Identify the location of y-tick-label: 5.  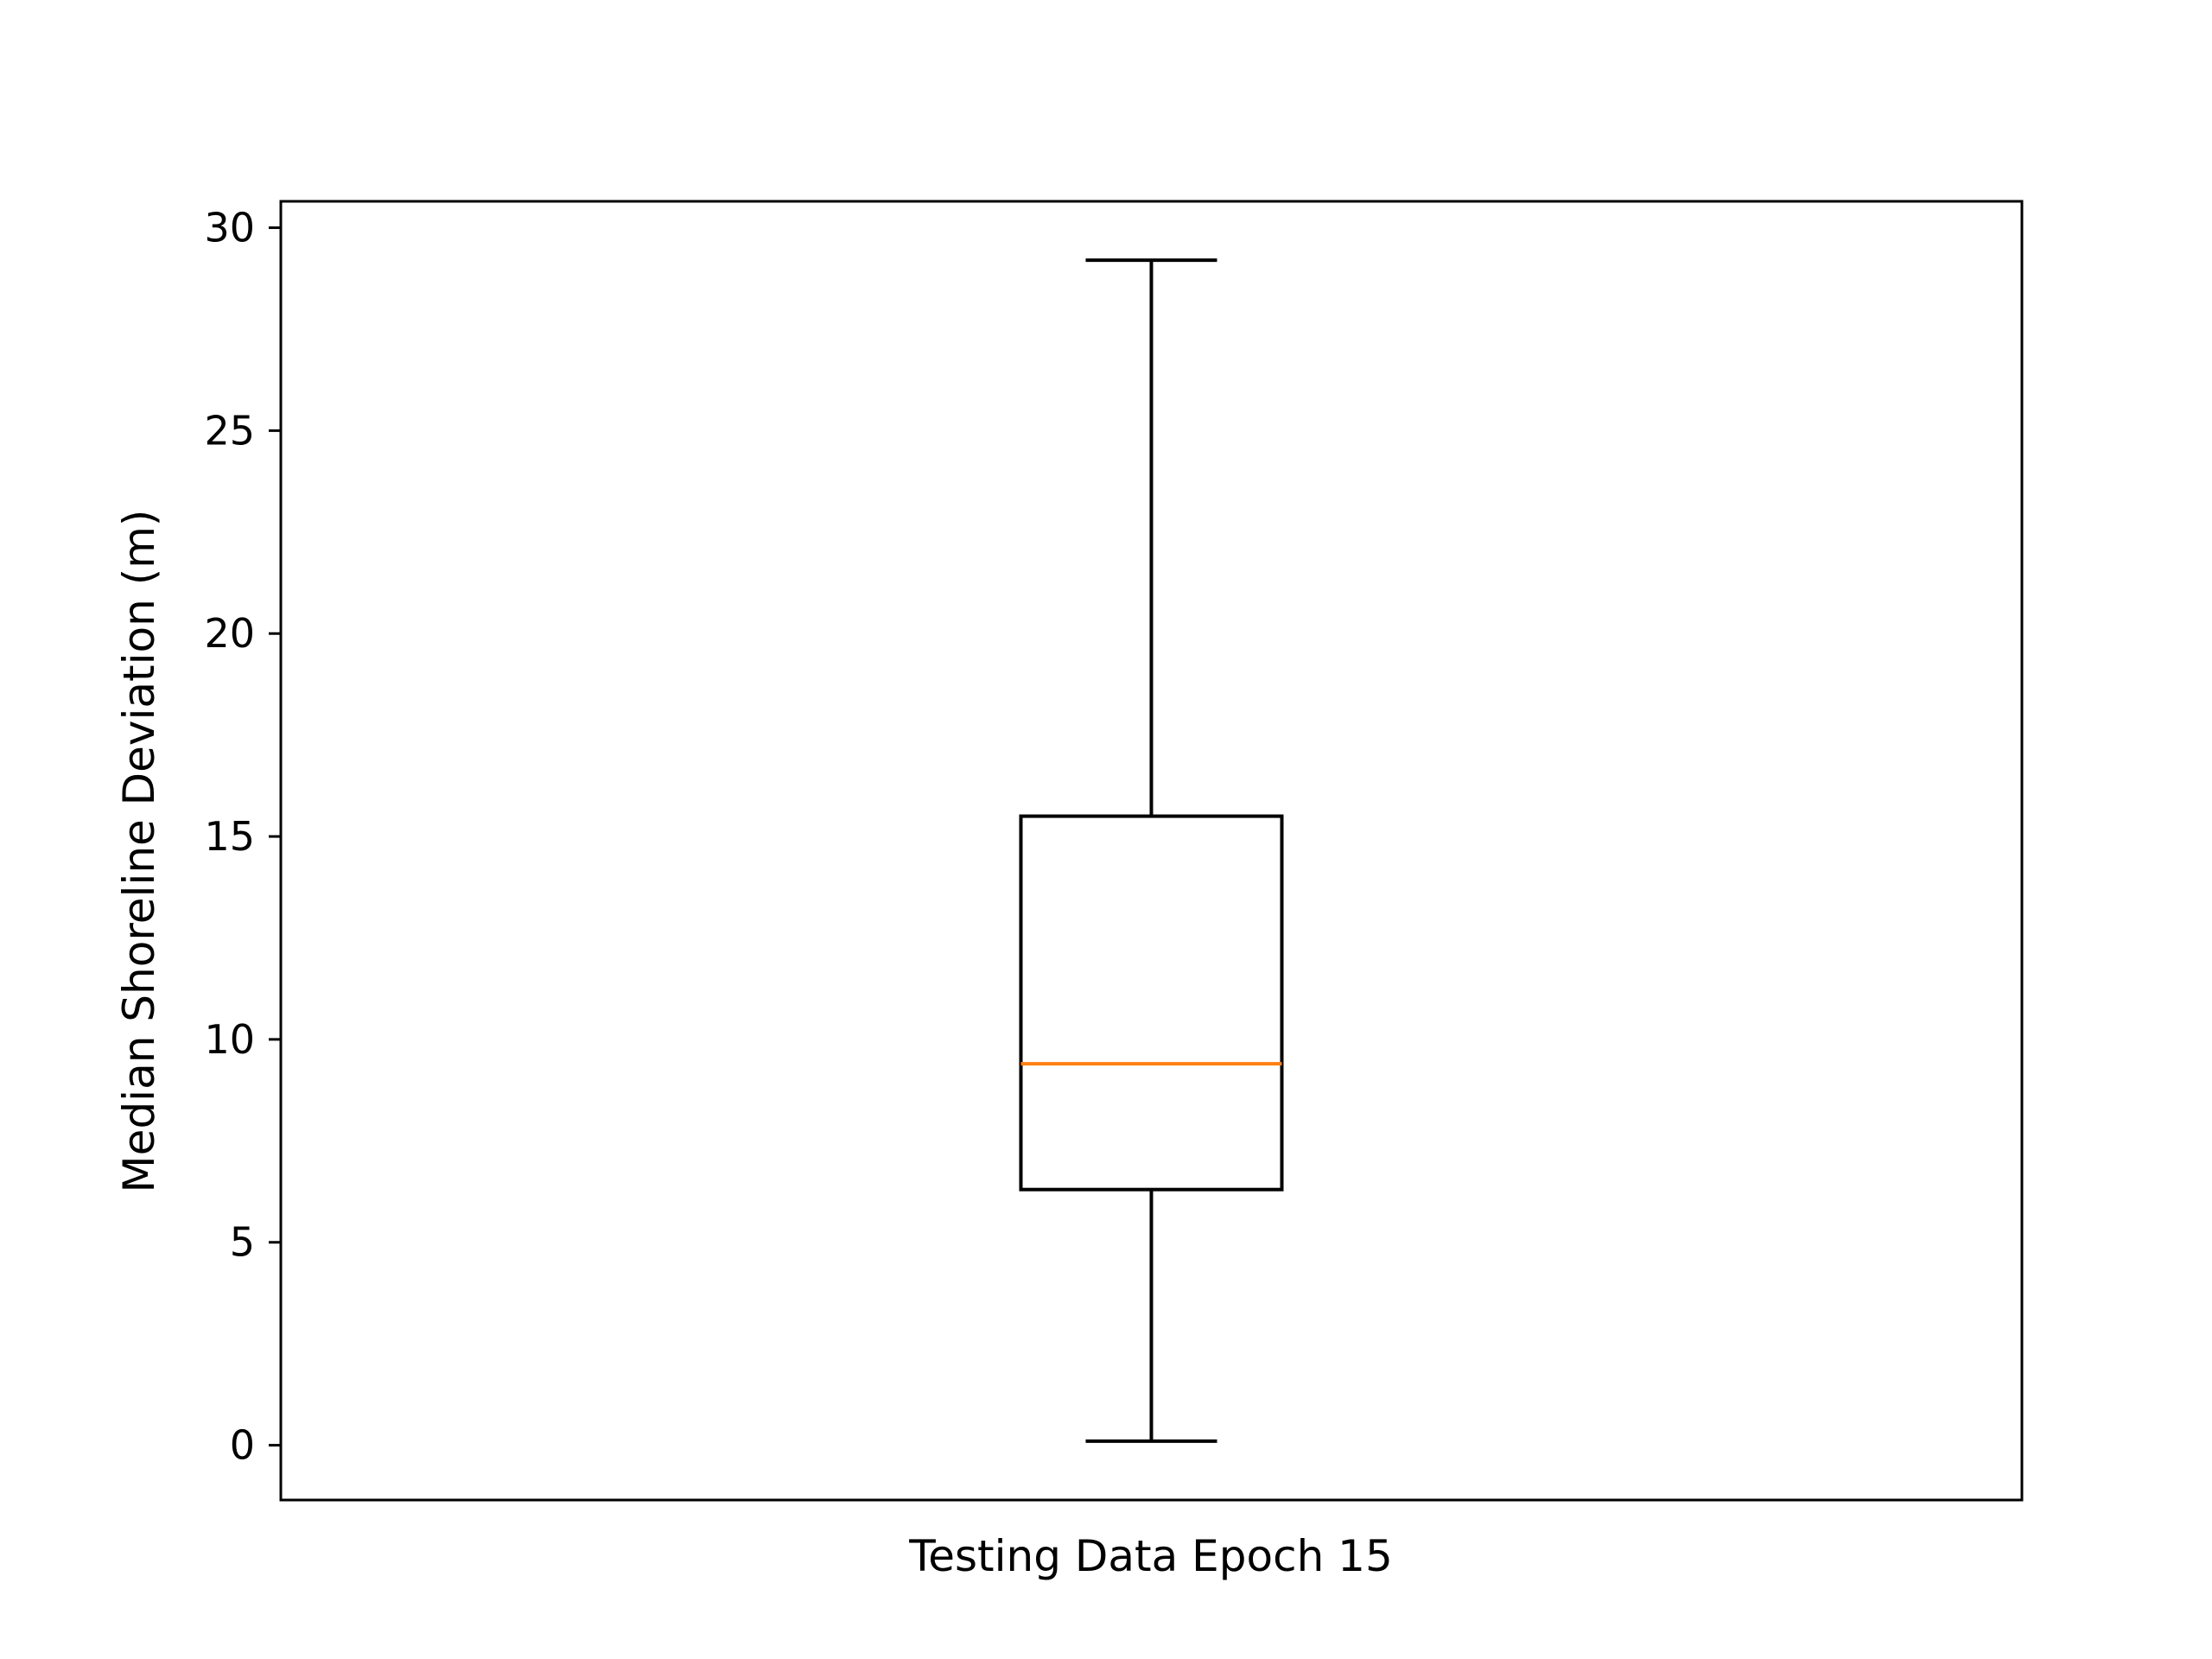
(242, 1242).